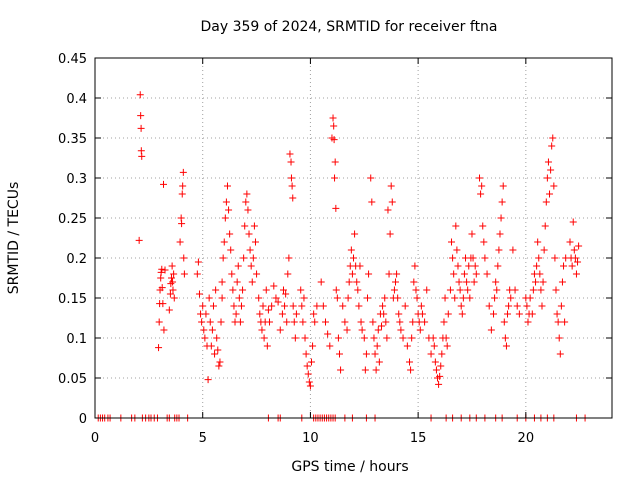 The width and height of the screenshot is (640, 480). I want to click on x-tick-label: 15, so click(418, 438).